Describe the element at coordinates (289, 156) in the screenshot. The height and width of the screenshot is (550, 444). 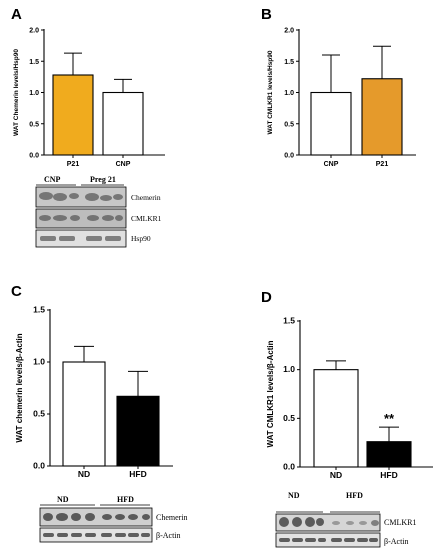
I see `chart-b-y-tick-label: 0.0` at that location.